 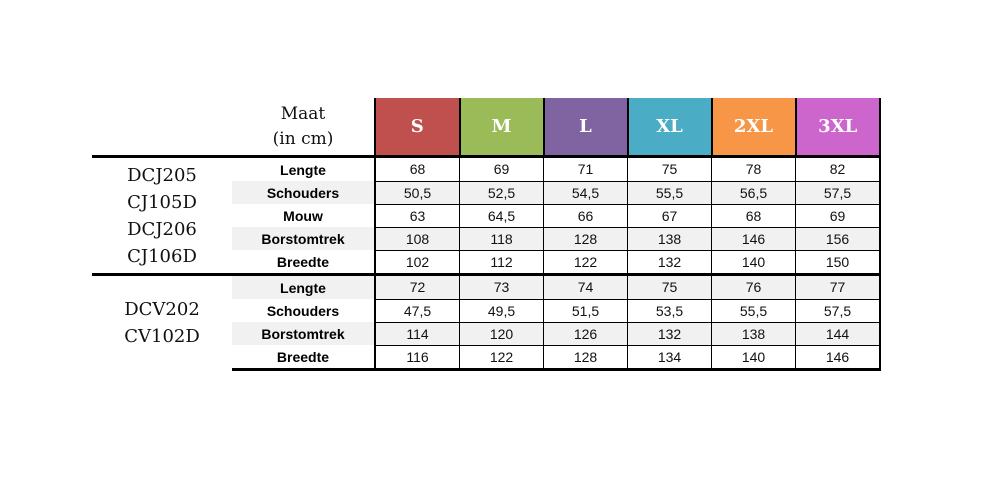 What do you see at coordinates (585, 286) in the screenshot?
I see `value-cell: 74` at bounding box center [585, 286].